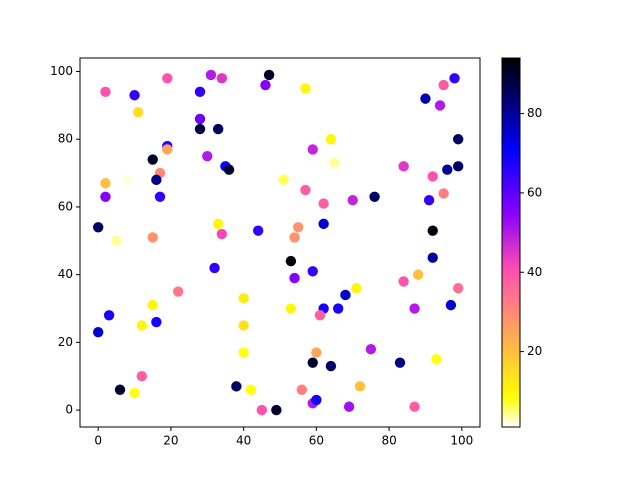 This screenshot has height=480, width=640. I want to click on x-tick-label: 100, so click(461, 441).